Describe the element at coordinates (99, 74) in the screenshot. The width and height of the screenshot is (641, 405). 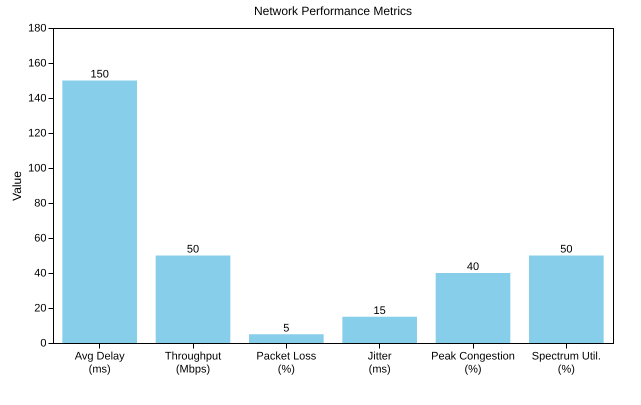
I see `data-label: 150` at that location.